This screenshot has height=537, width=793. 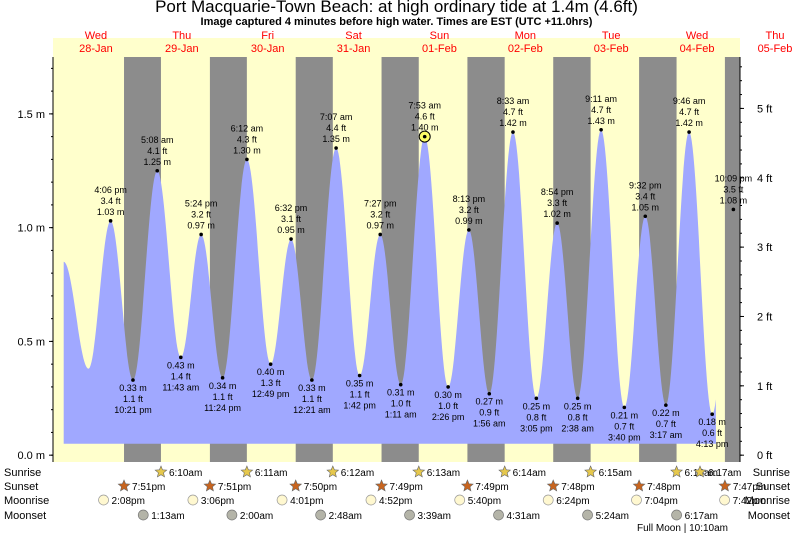 I want to click on tide-time-label: 1:11 am, so click(x=401, y=415).